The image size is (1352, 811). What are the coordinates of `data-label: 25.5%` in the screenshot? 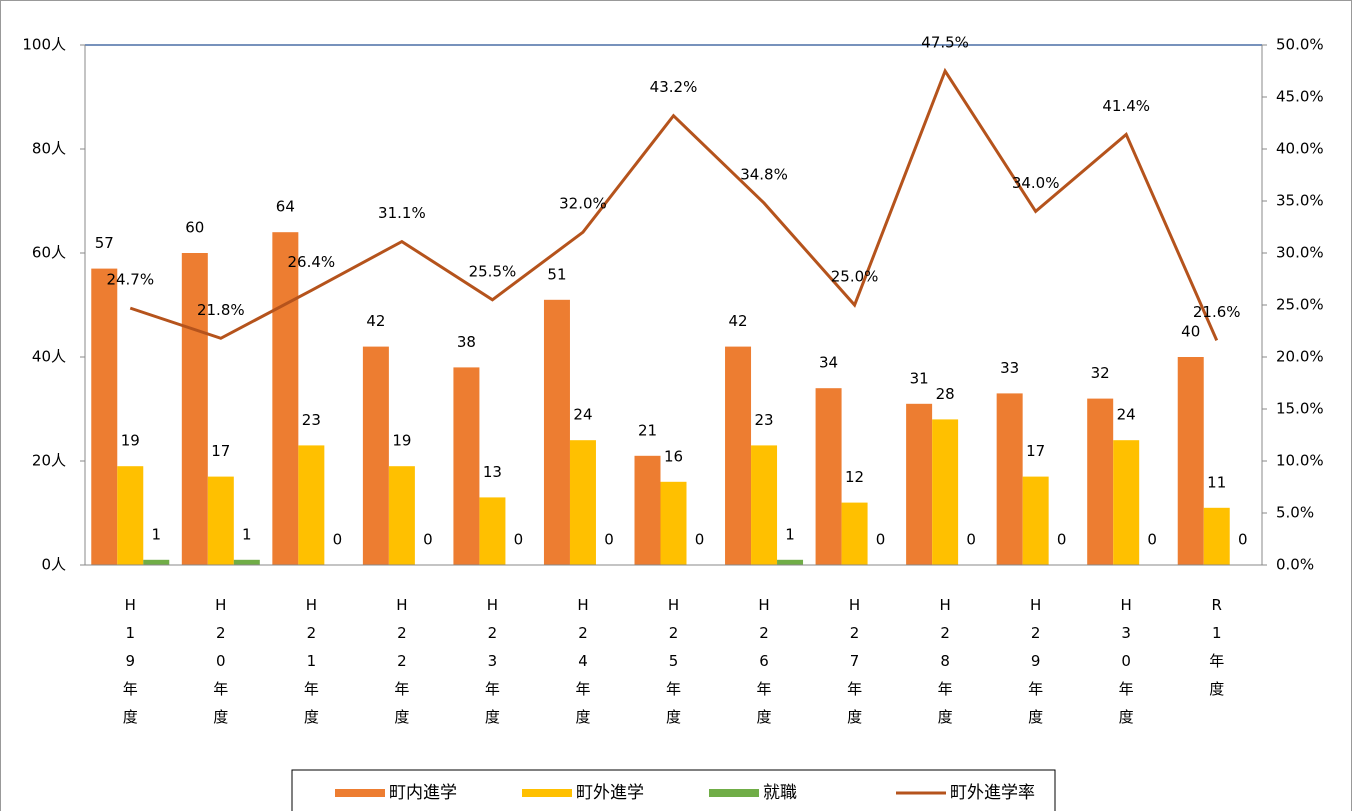 It's located at (493, 271).